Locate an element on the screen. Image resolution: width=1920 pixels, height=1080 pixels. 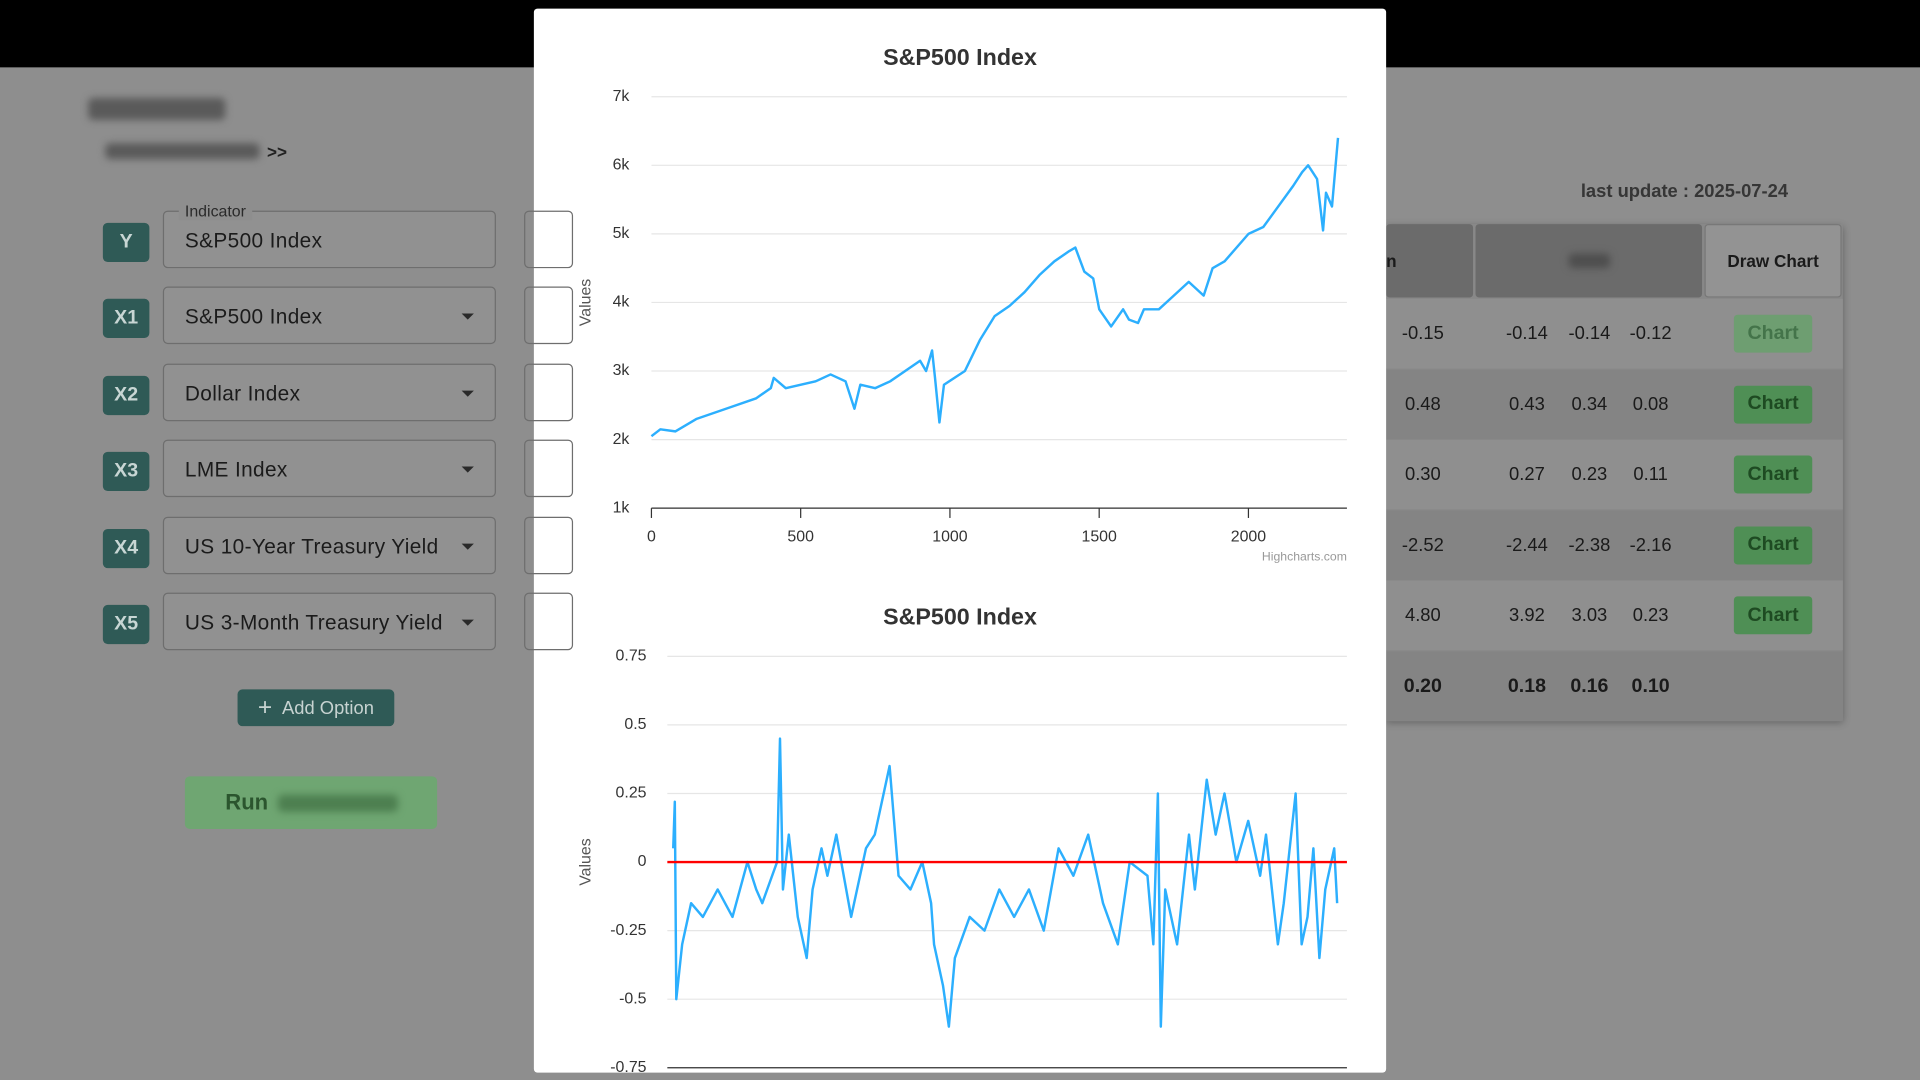
cell-value: -0.14 is located at coordinates (1589, 334).